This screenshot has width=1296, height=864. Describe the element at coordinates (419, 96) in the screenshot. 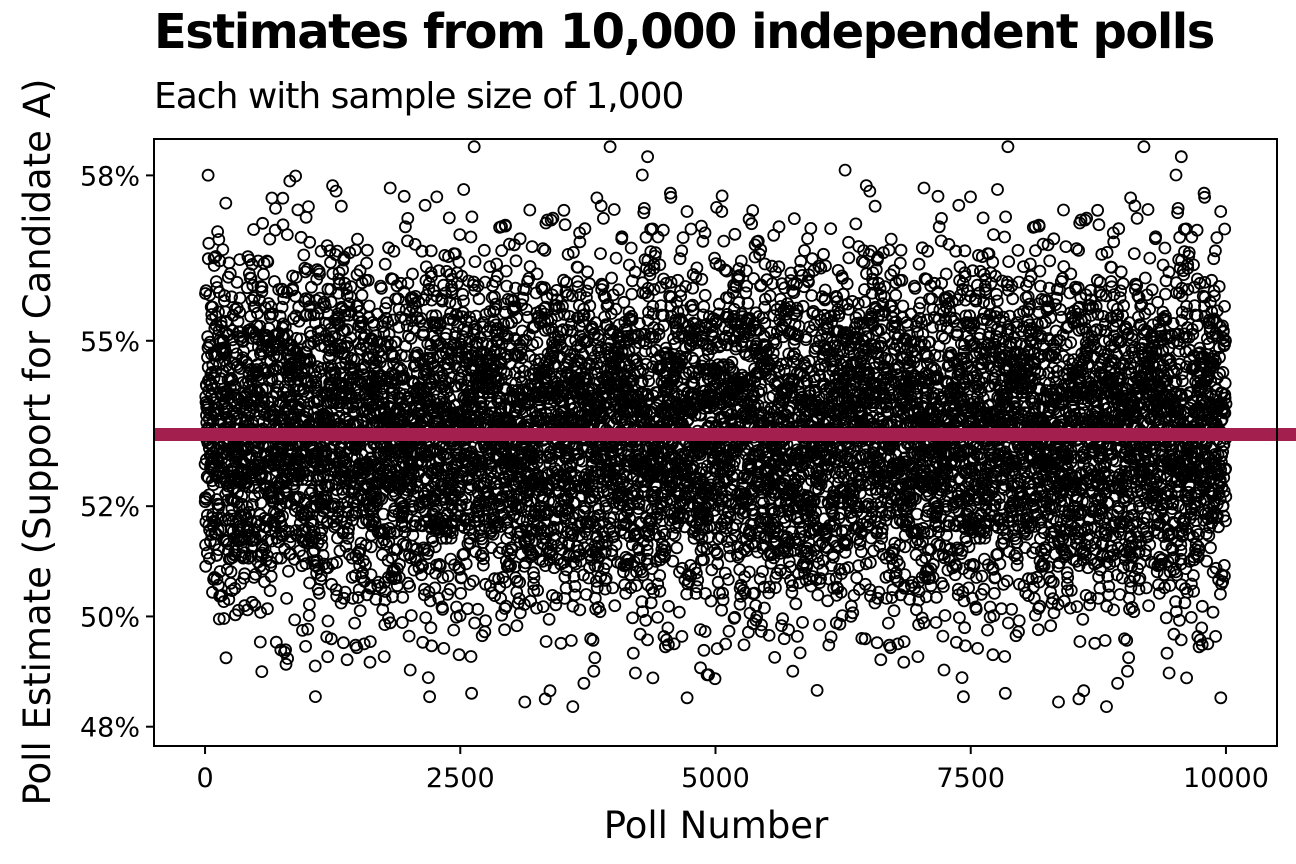

I see `chart-subtitle: Each with sample size of 1,000` at that location.